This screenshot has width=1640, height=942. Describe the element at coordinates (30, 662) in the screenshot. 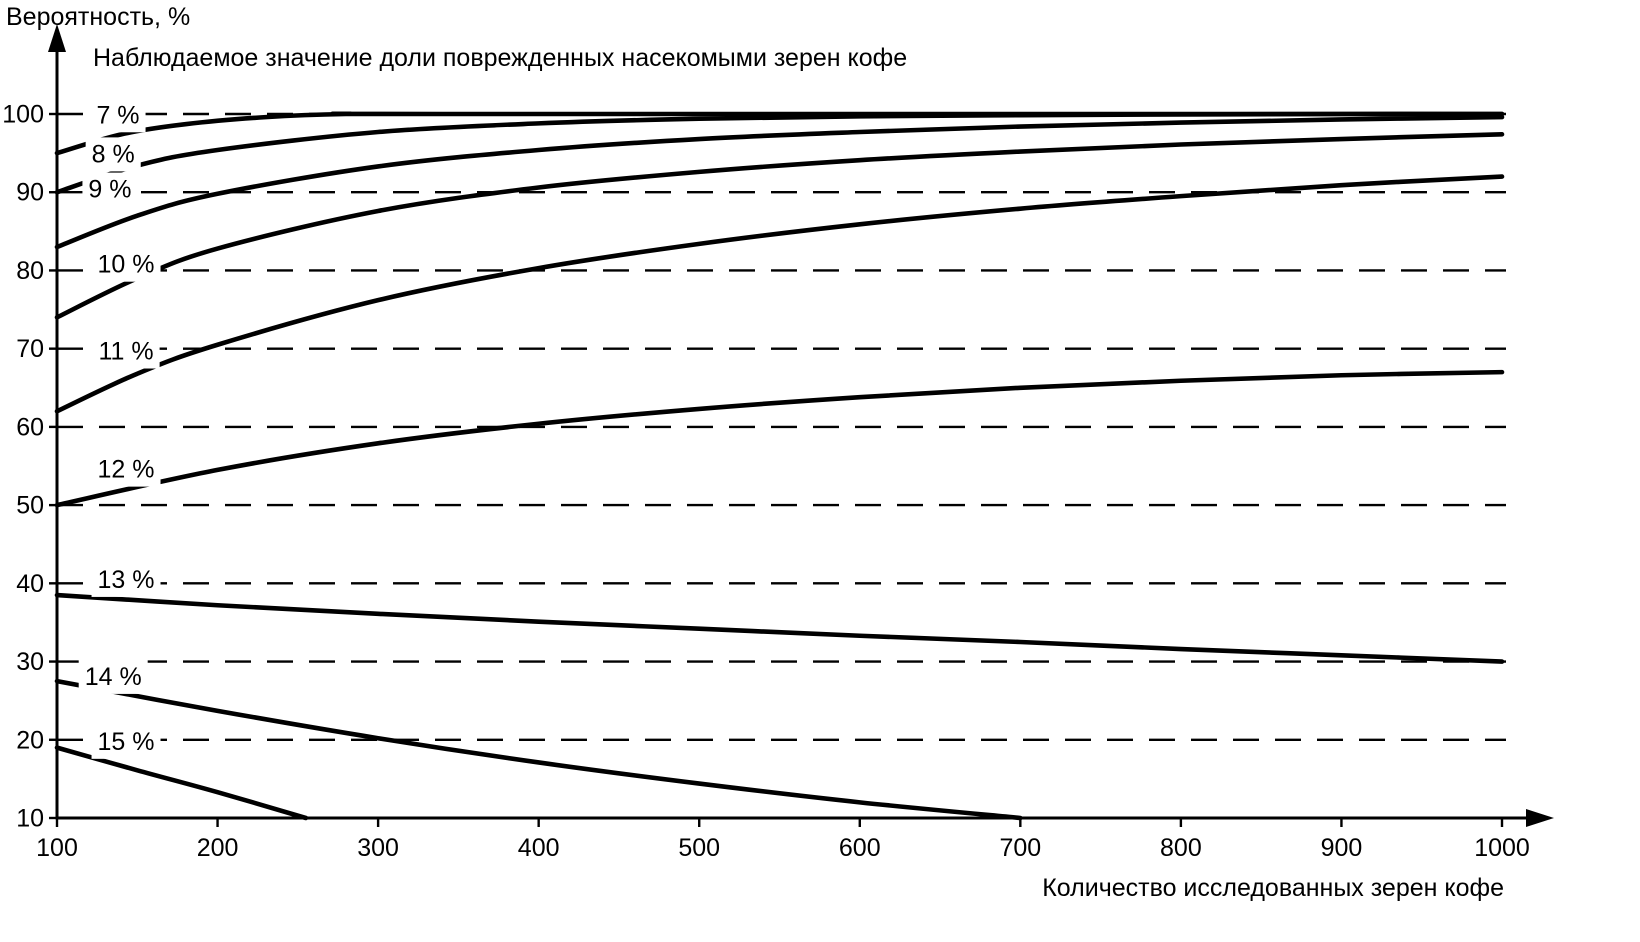

I see `y-tick-label-30: 30` at that location.